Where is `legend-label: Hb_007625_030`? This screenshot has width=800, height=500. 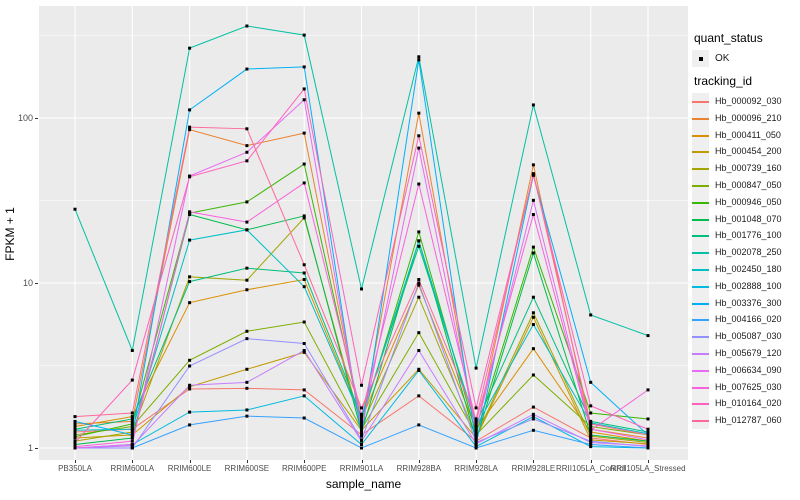
legend-label: Hb_007625_030 is located at coordinates (748, 386).